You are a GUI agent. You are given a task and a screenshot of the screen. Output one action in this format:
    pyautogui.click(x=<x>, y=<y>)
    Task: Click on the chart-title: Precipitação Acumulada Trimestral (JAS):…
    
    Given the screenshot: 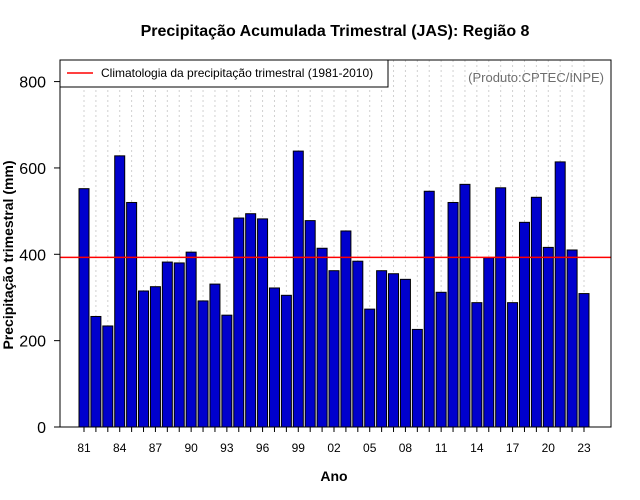 What is the action you would take?
    pyautogui.click(x=335, y=31)
    